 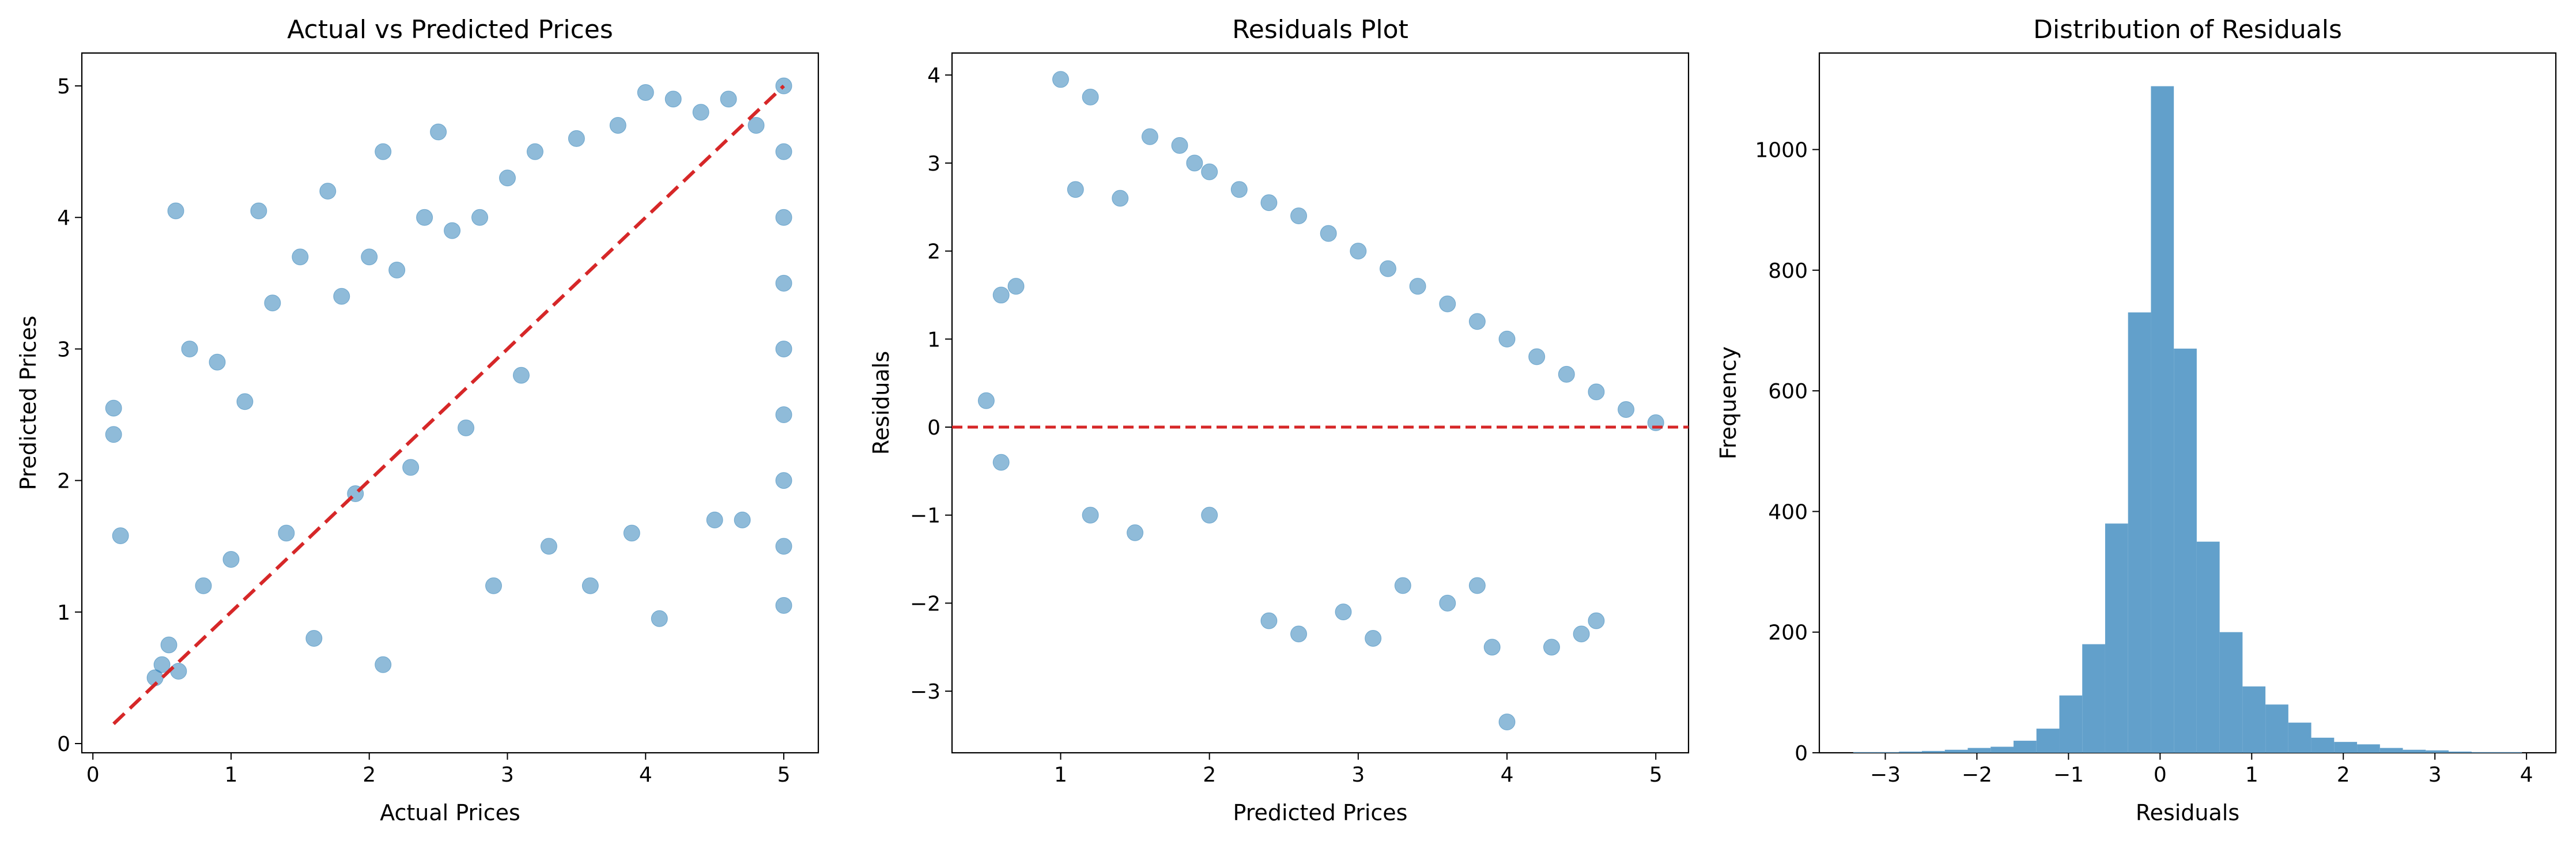 What do you see at coordinates (1788, 512) in the screenshot?
I see `y-tick-label: 400` at bounding box center [1788, 512].